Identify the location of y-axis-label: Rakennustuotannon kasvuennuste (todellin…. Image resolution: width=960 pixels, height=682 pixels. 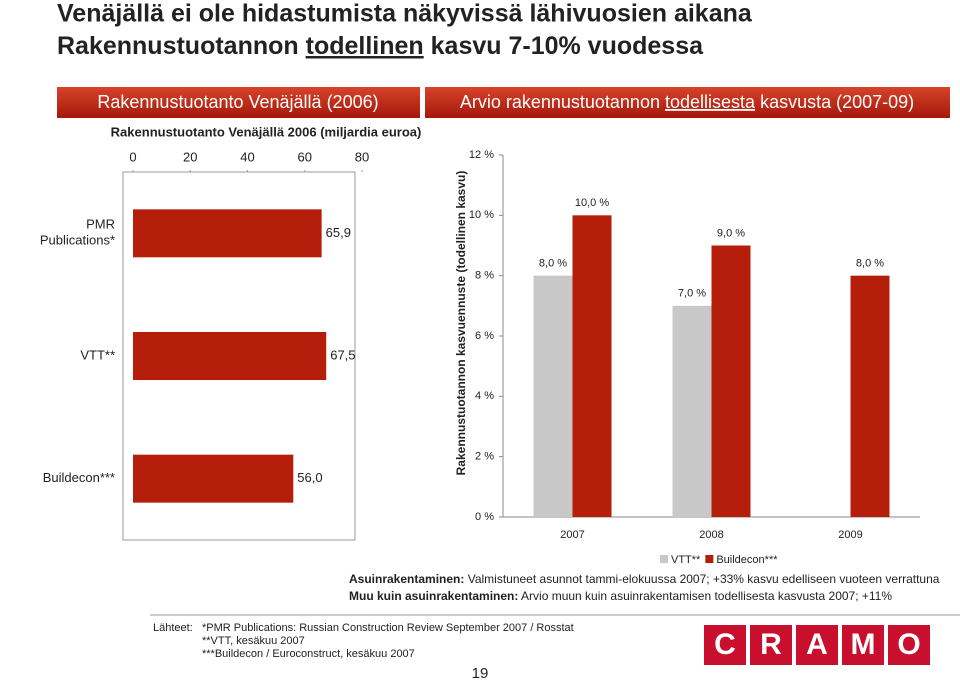
(461, 323).